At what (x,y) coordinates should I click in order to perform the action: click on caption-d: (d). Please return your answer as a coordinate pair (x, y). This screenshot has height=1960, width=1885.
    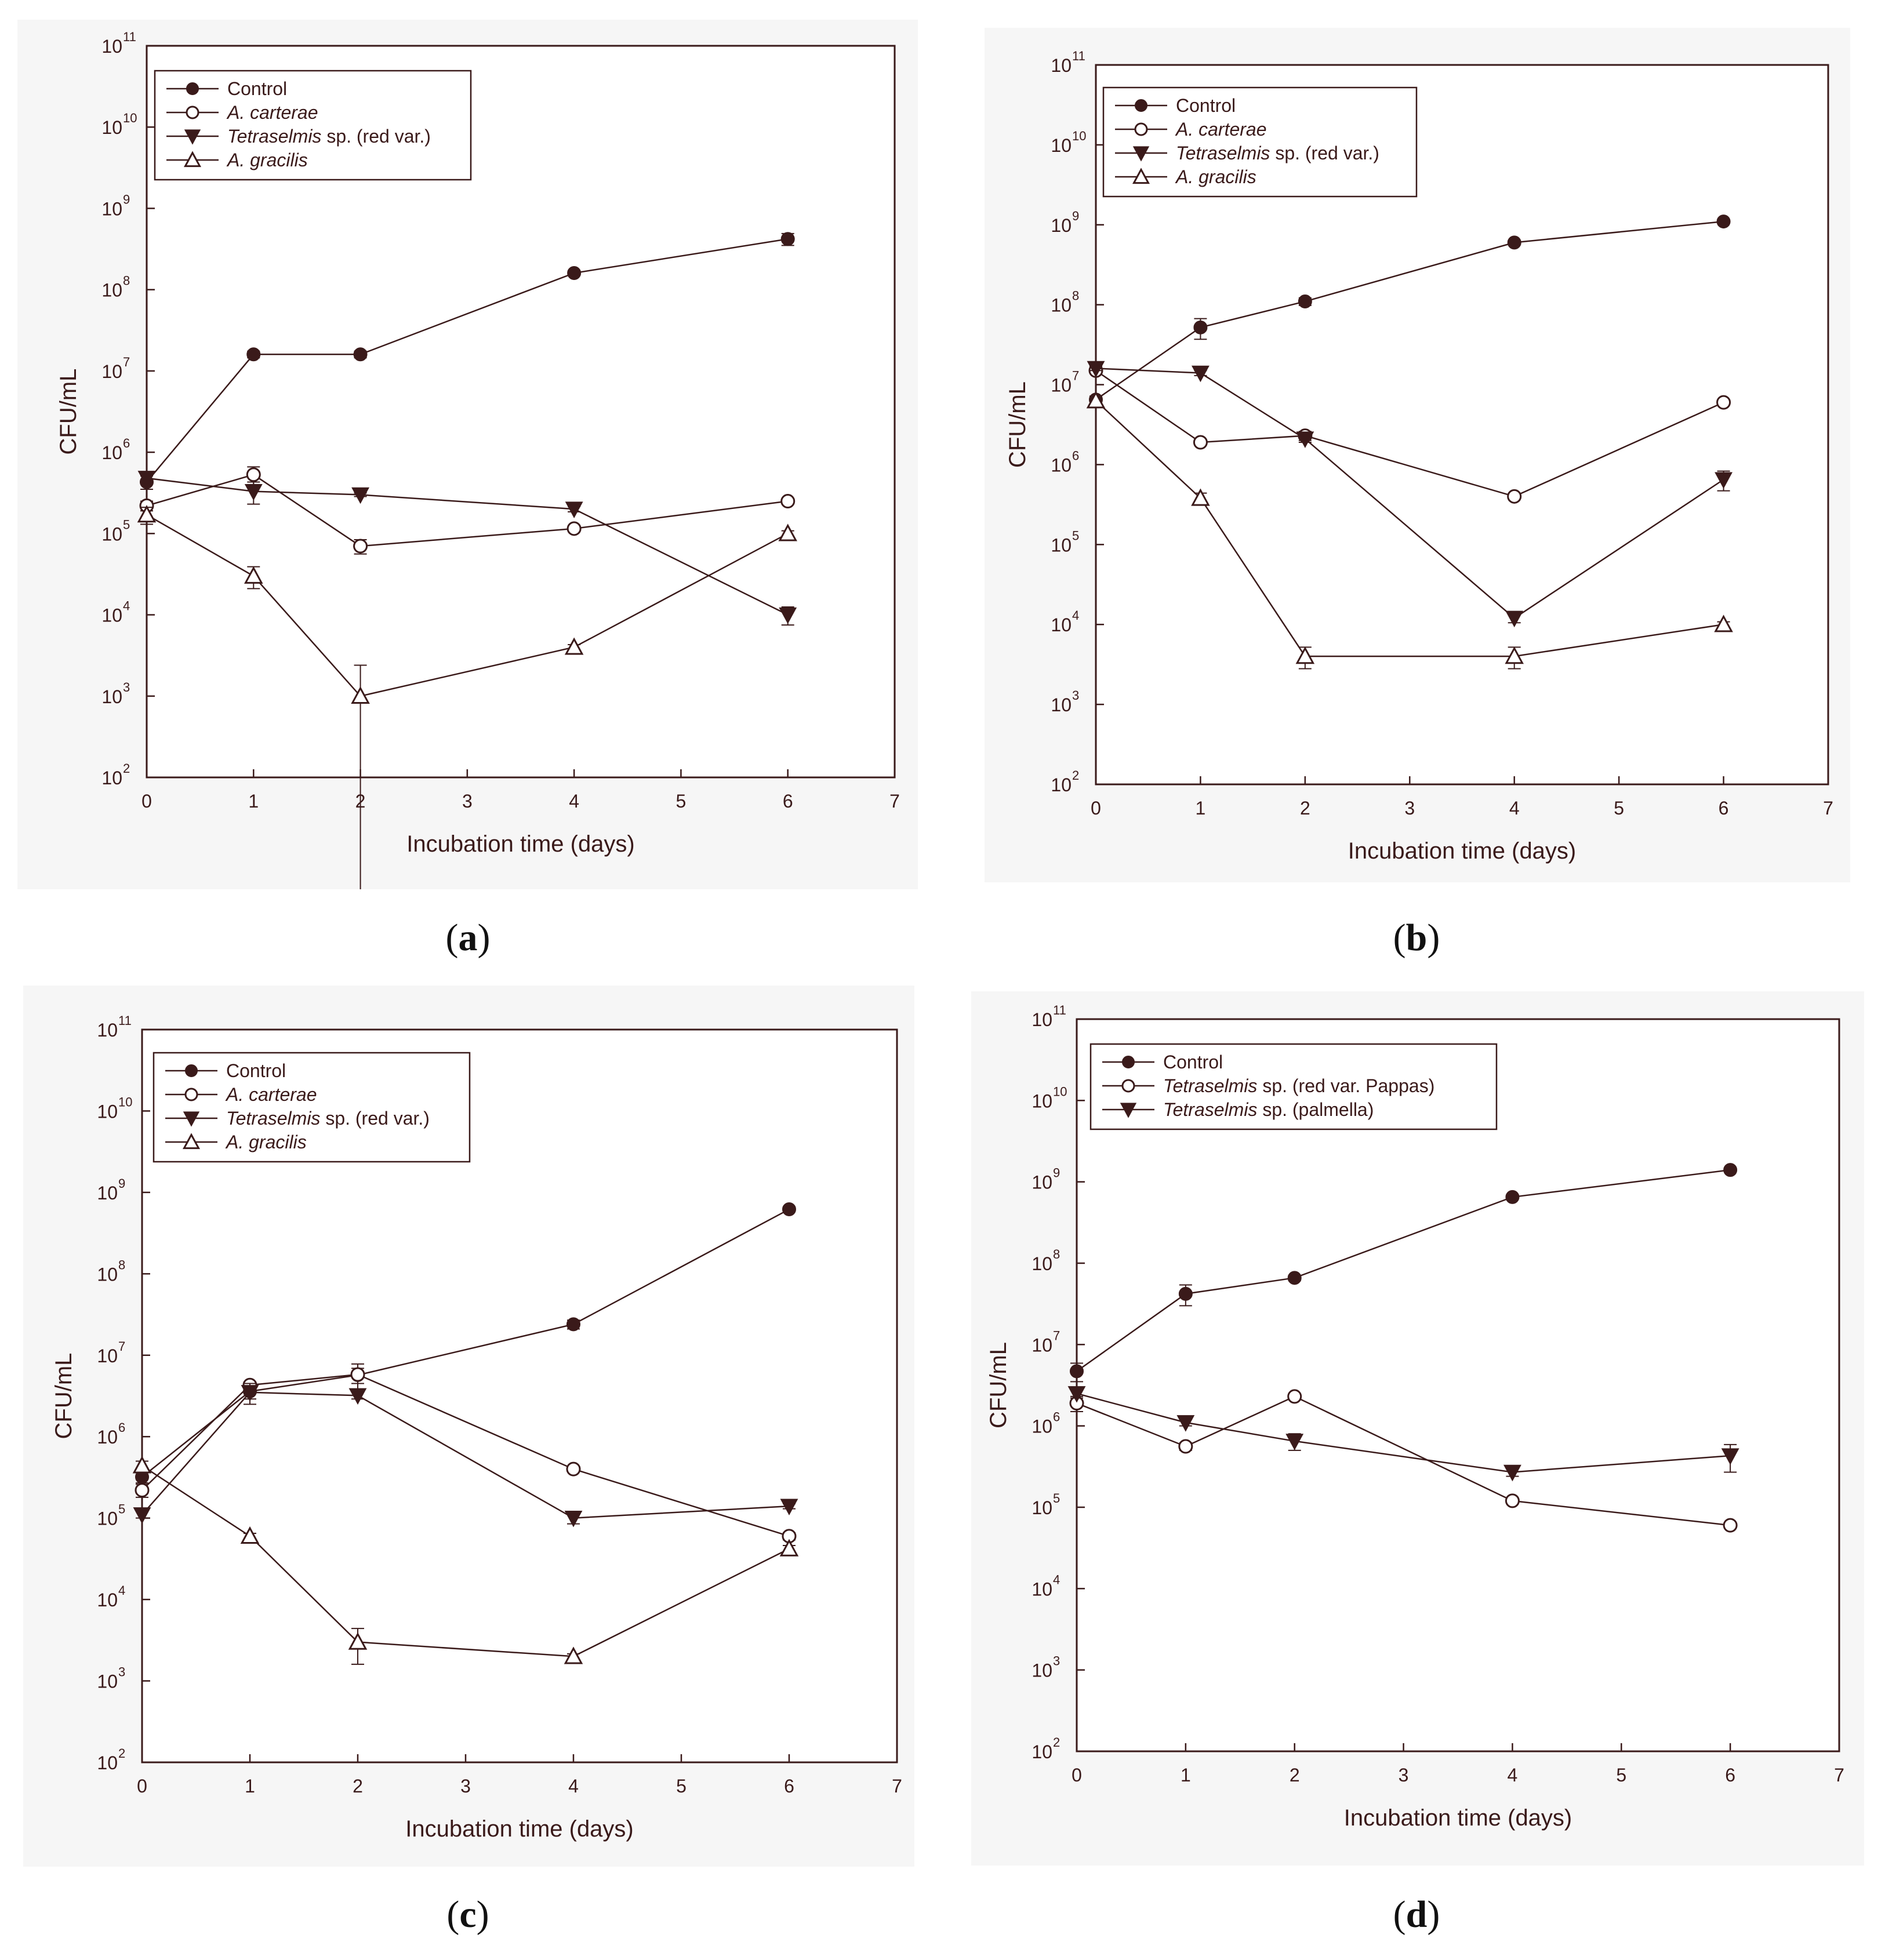
    Looking at the image, I should click on (1416, 1915).